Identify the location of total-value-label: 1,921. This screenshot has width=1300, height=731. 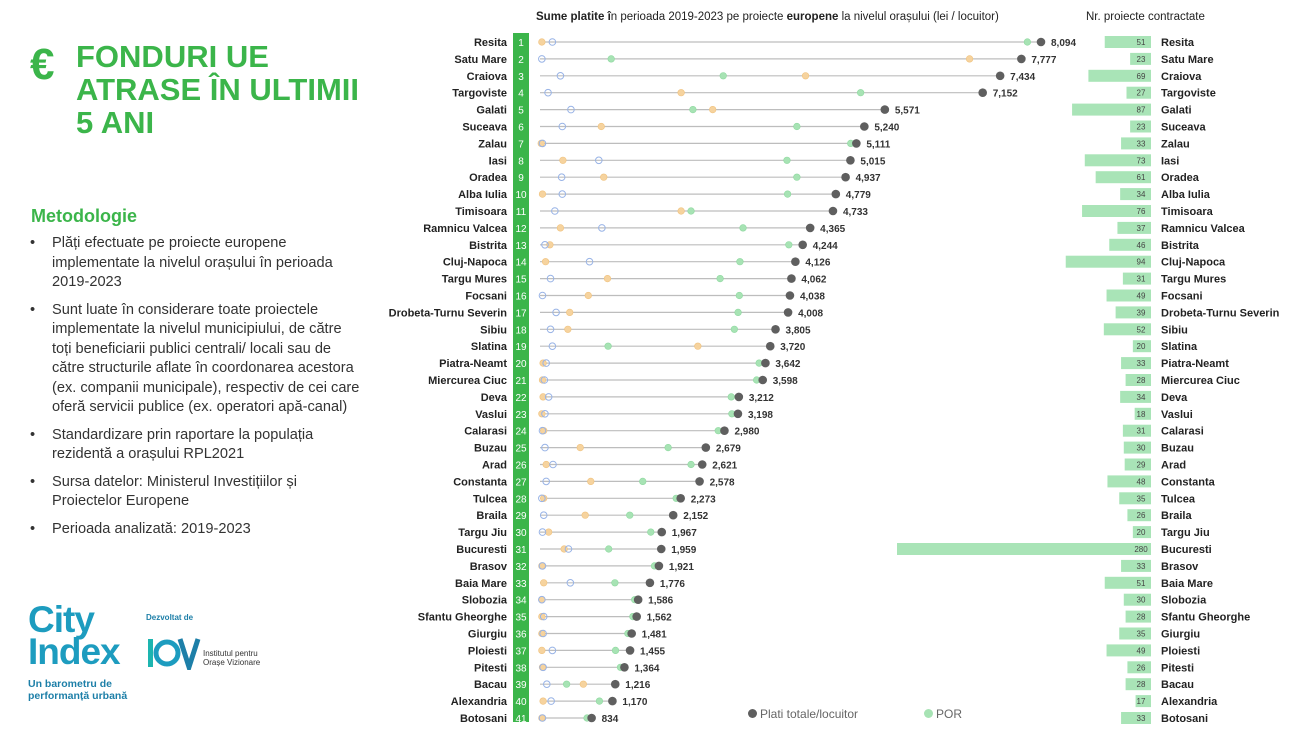
(681, 567).